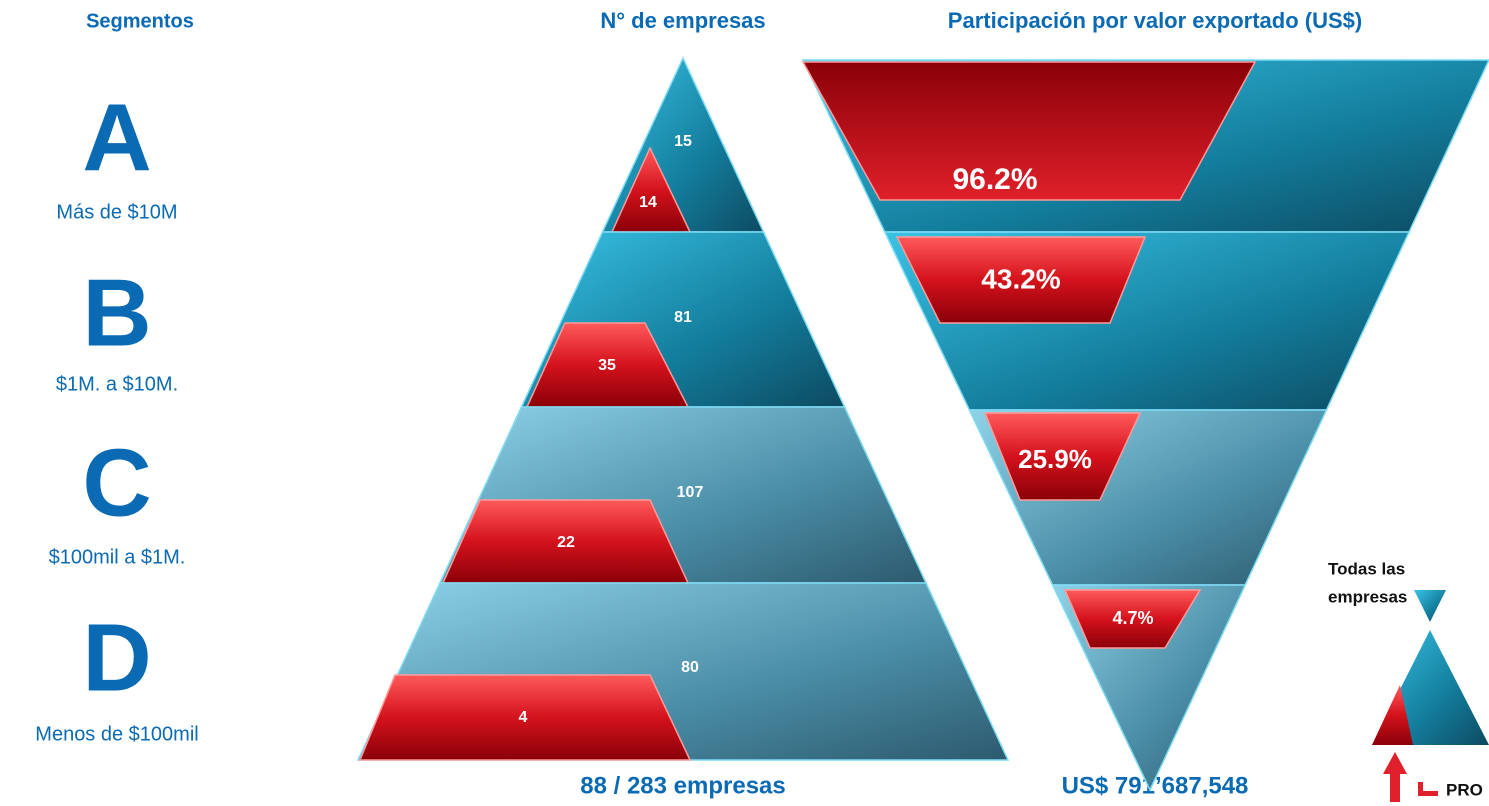 This screenshot has width=1489, height=806. I want to click on share-label: 43.2%, so click(1020, 278).